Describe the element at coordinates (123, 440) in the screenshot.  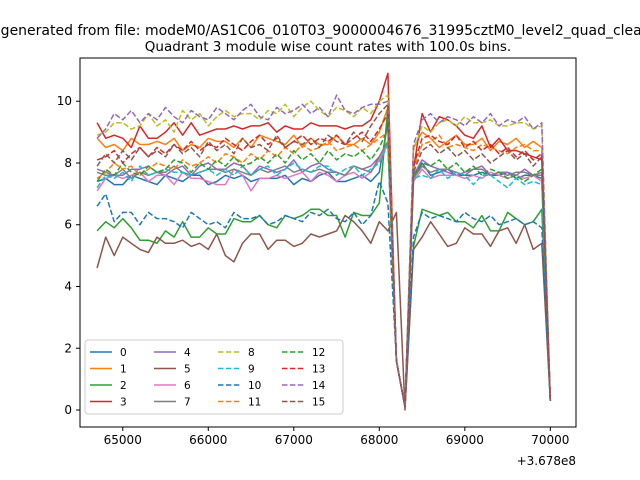
I see `x-tick-label: 65000` at that location.